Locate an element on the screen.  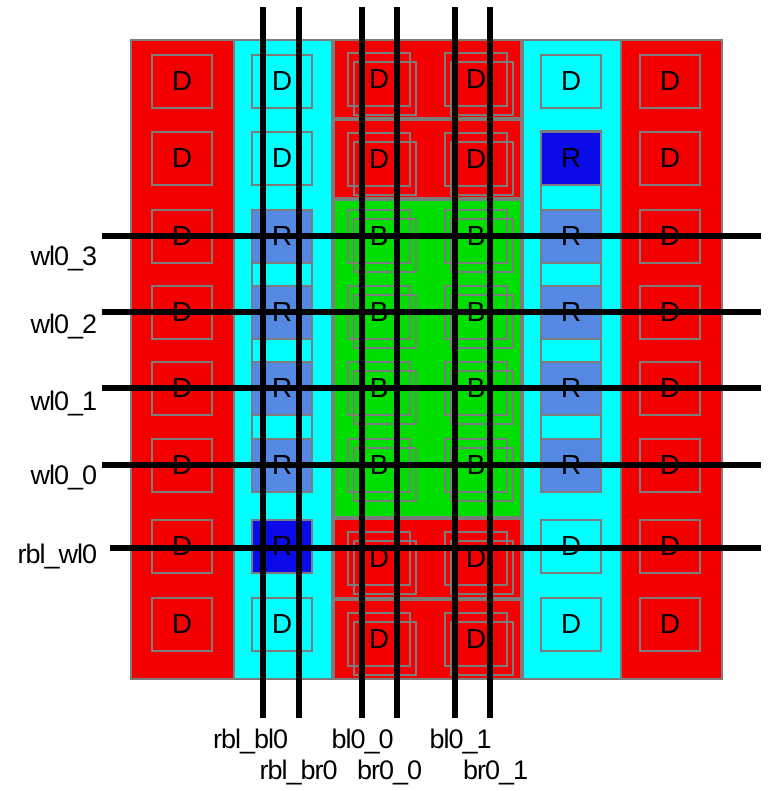
bitline-label-rbl_br0: rbl_br0 is located at coordinates (298, 770).